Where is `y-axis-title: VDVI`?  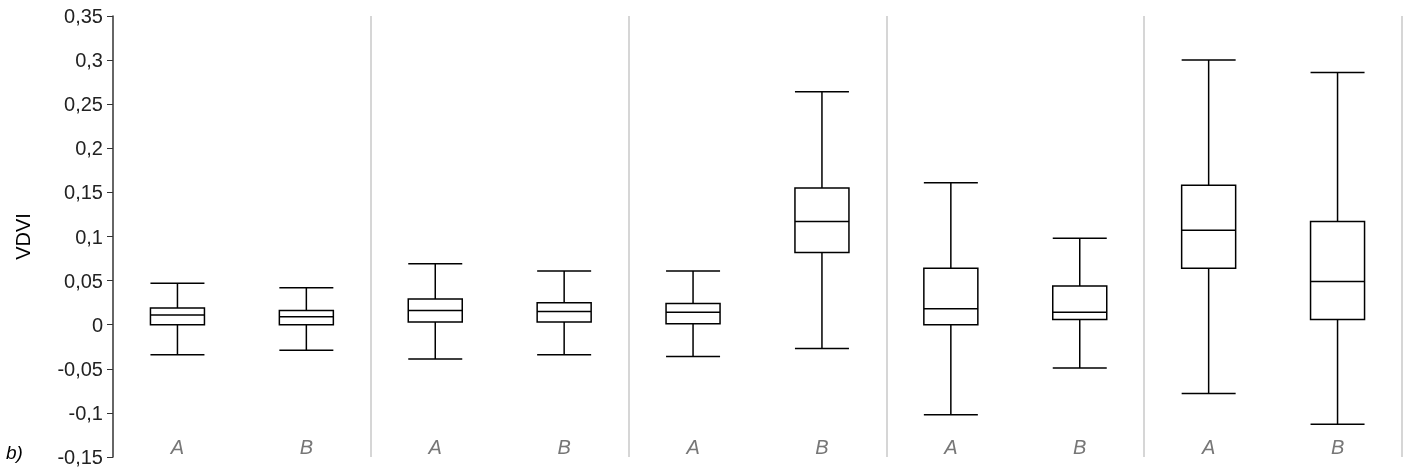
y-axis-title: VDVI is located at coordinates (23, 236).